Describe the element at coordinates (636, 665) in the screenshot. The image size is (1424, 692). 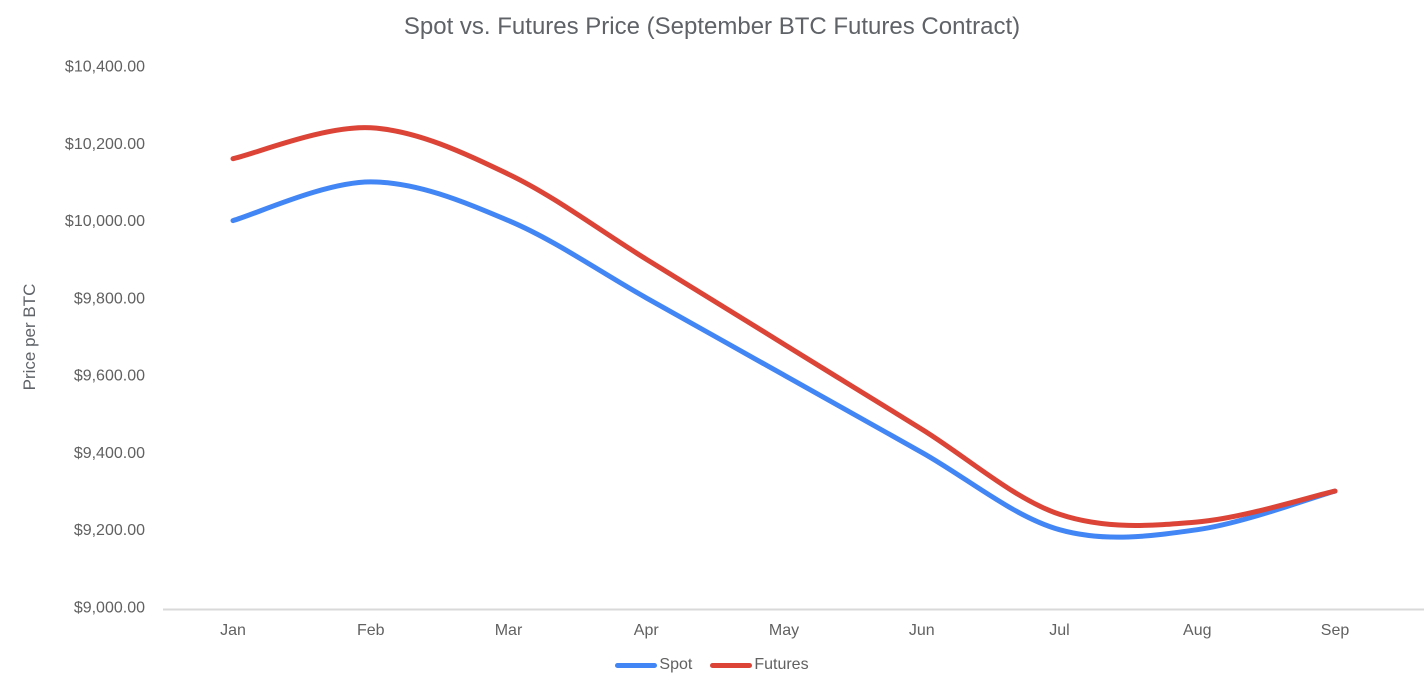
I see `spot-line-swatch` at that location.